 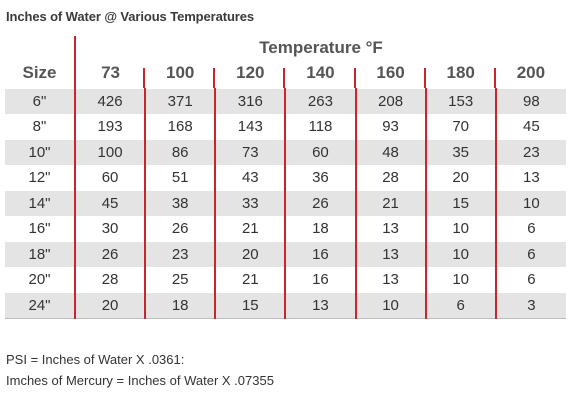 I want to click on size-cell: 16", so click(x=40, y=228).